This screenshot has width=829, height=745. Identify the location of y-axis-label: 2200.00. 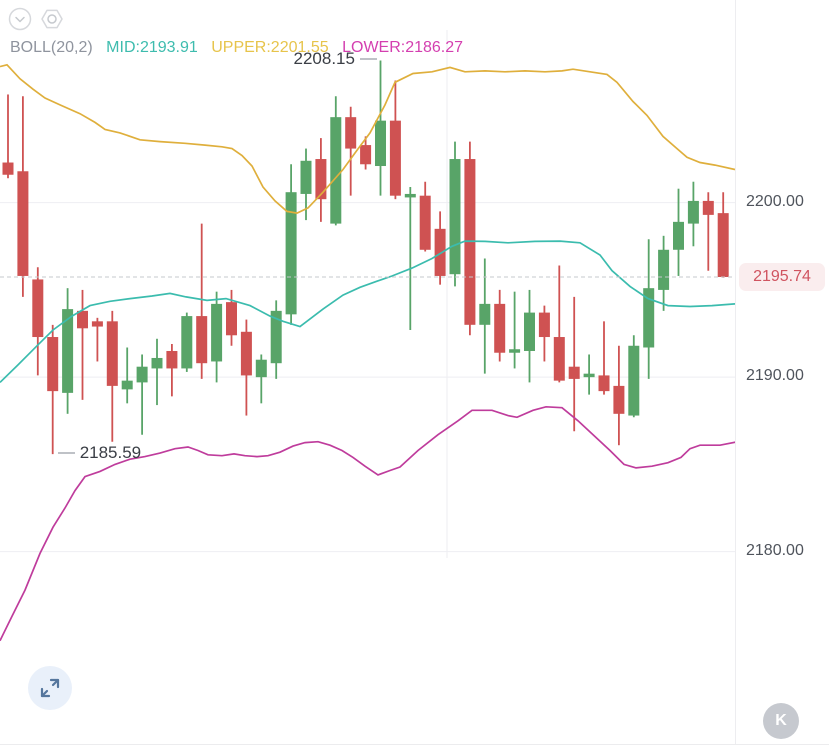
(775, 201).